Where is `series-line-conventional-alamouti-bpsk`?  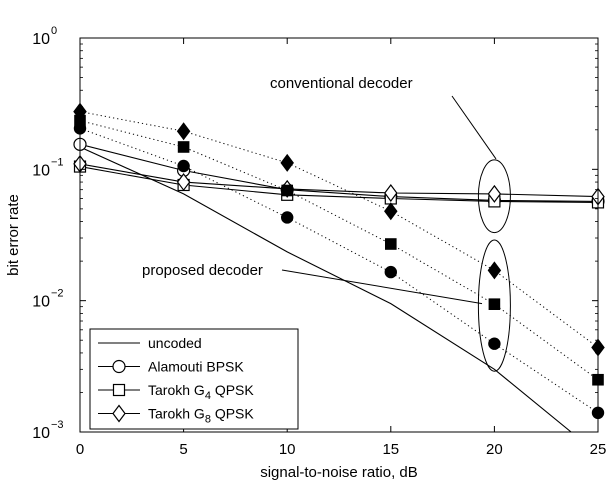
series-line-conventional-alamouti-bpsk is located at coordinates (339, 172).